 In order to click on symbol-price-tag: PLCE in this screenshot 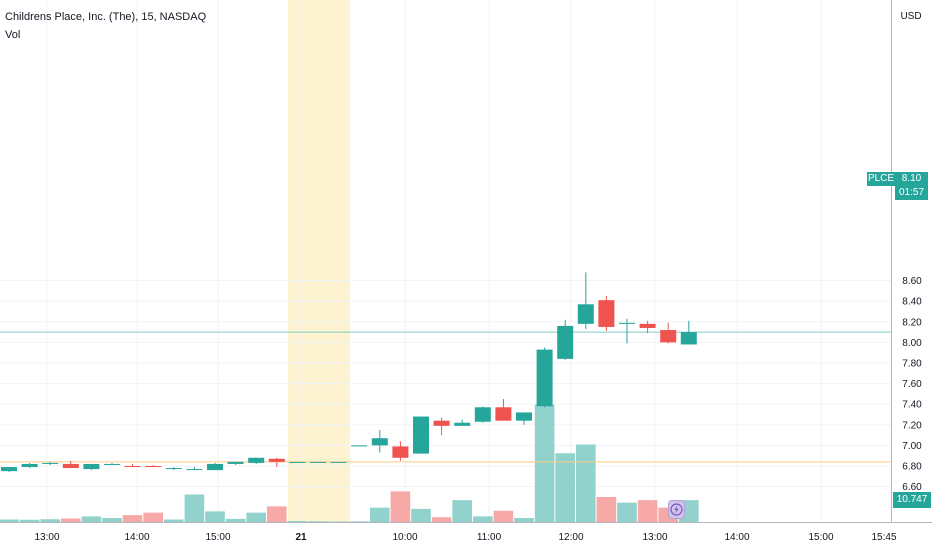, I will do `click(881, 179)`.